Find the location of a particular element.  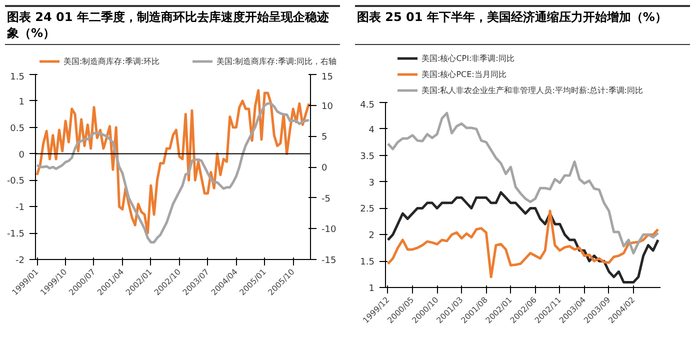

y2-tick-label: 5 is located at coordinates (325, 137).